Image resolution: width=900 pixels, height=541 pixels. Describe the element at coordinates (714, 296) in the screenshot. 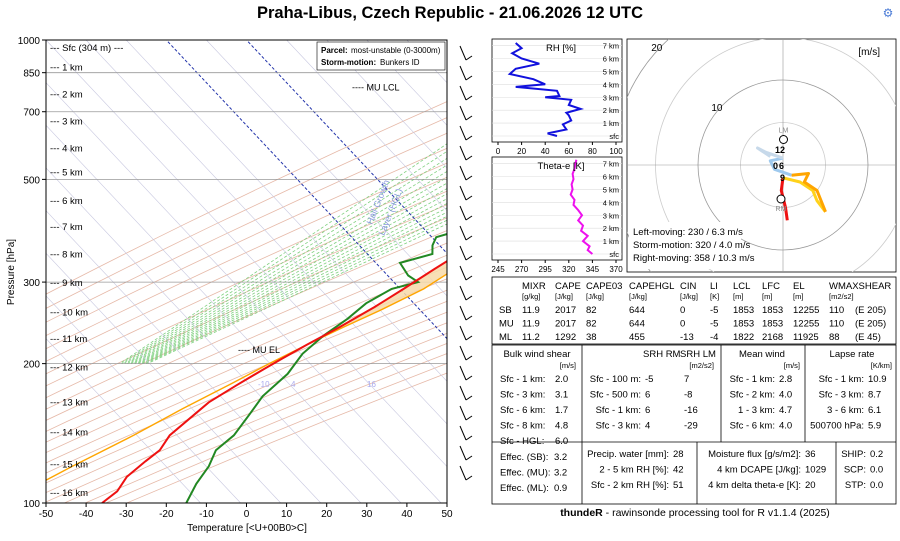

I see `table-header-unit: [K]` at that location.